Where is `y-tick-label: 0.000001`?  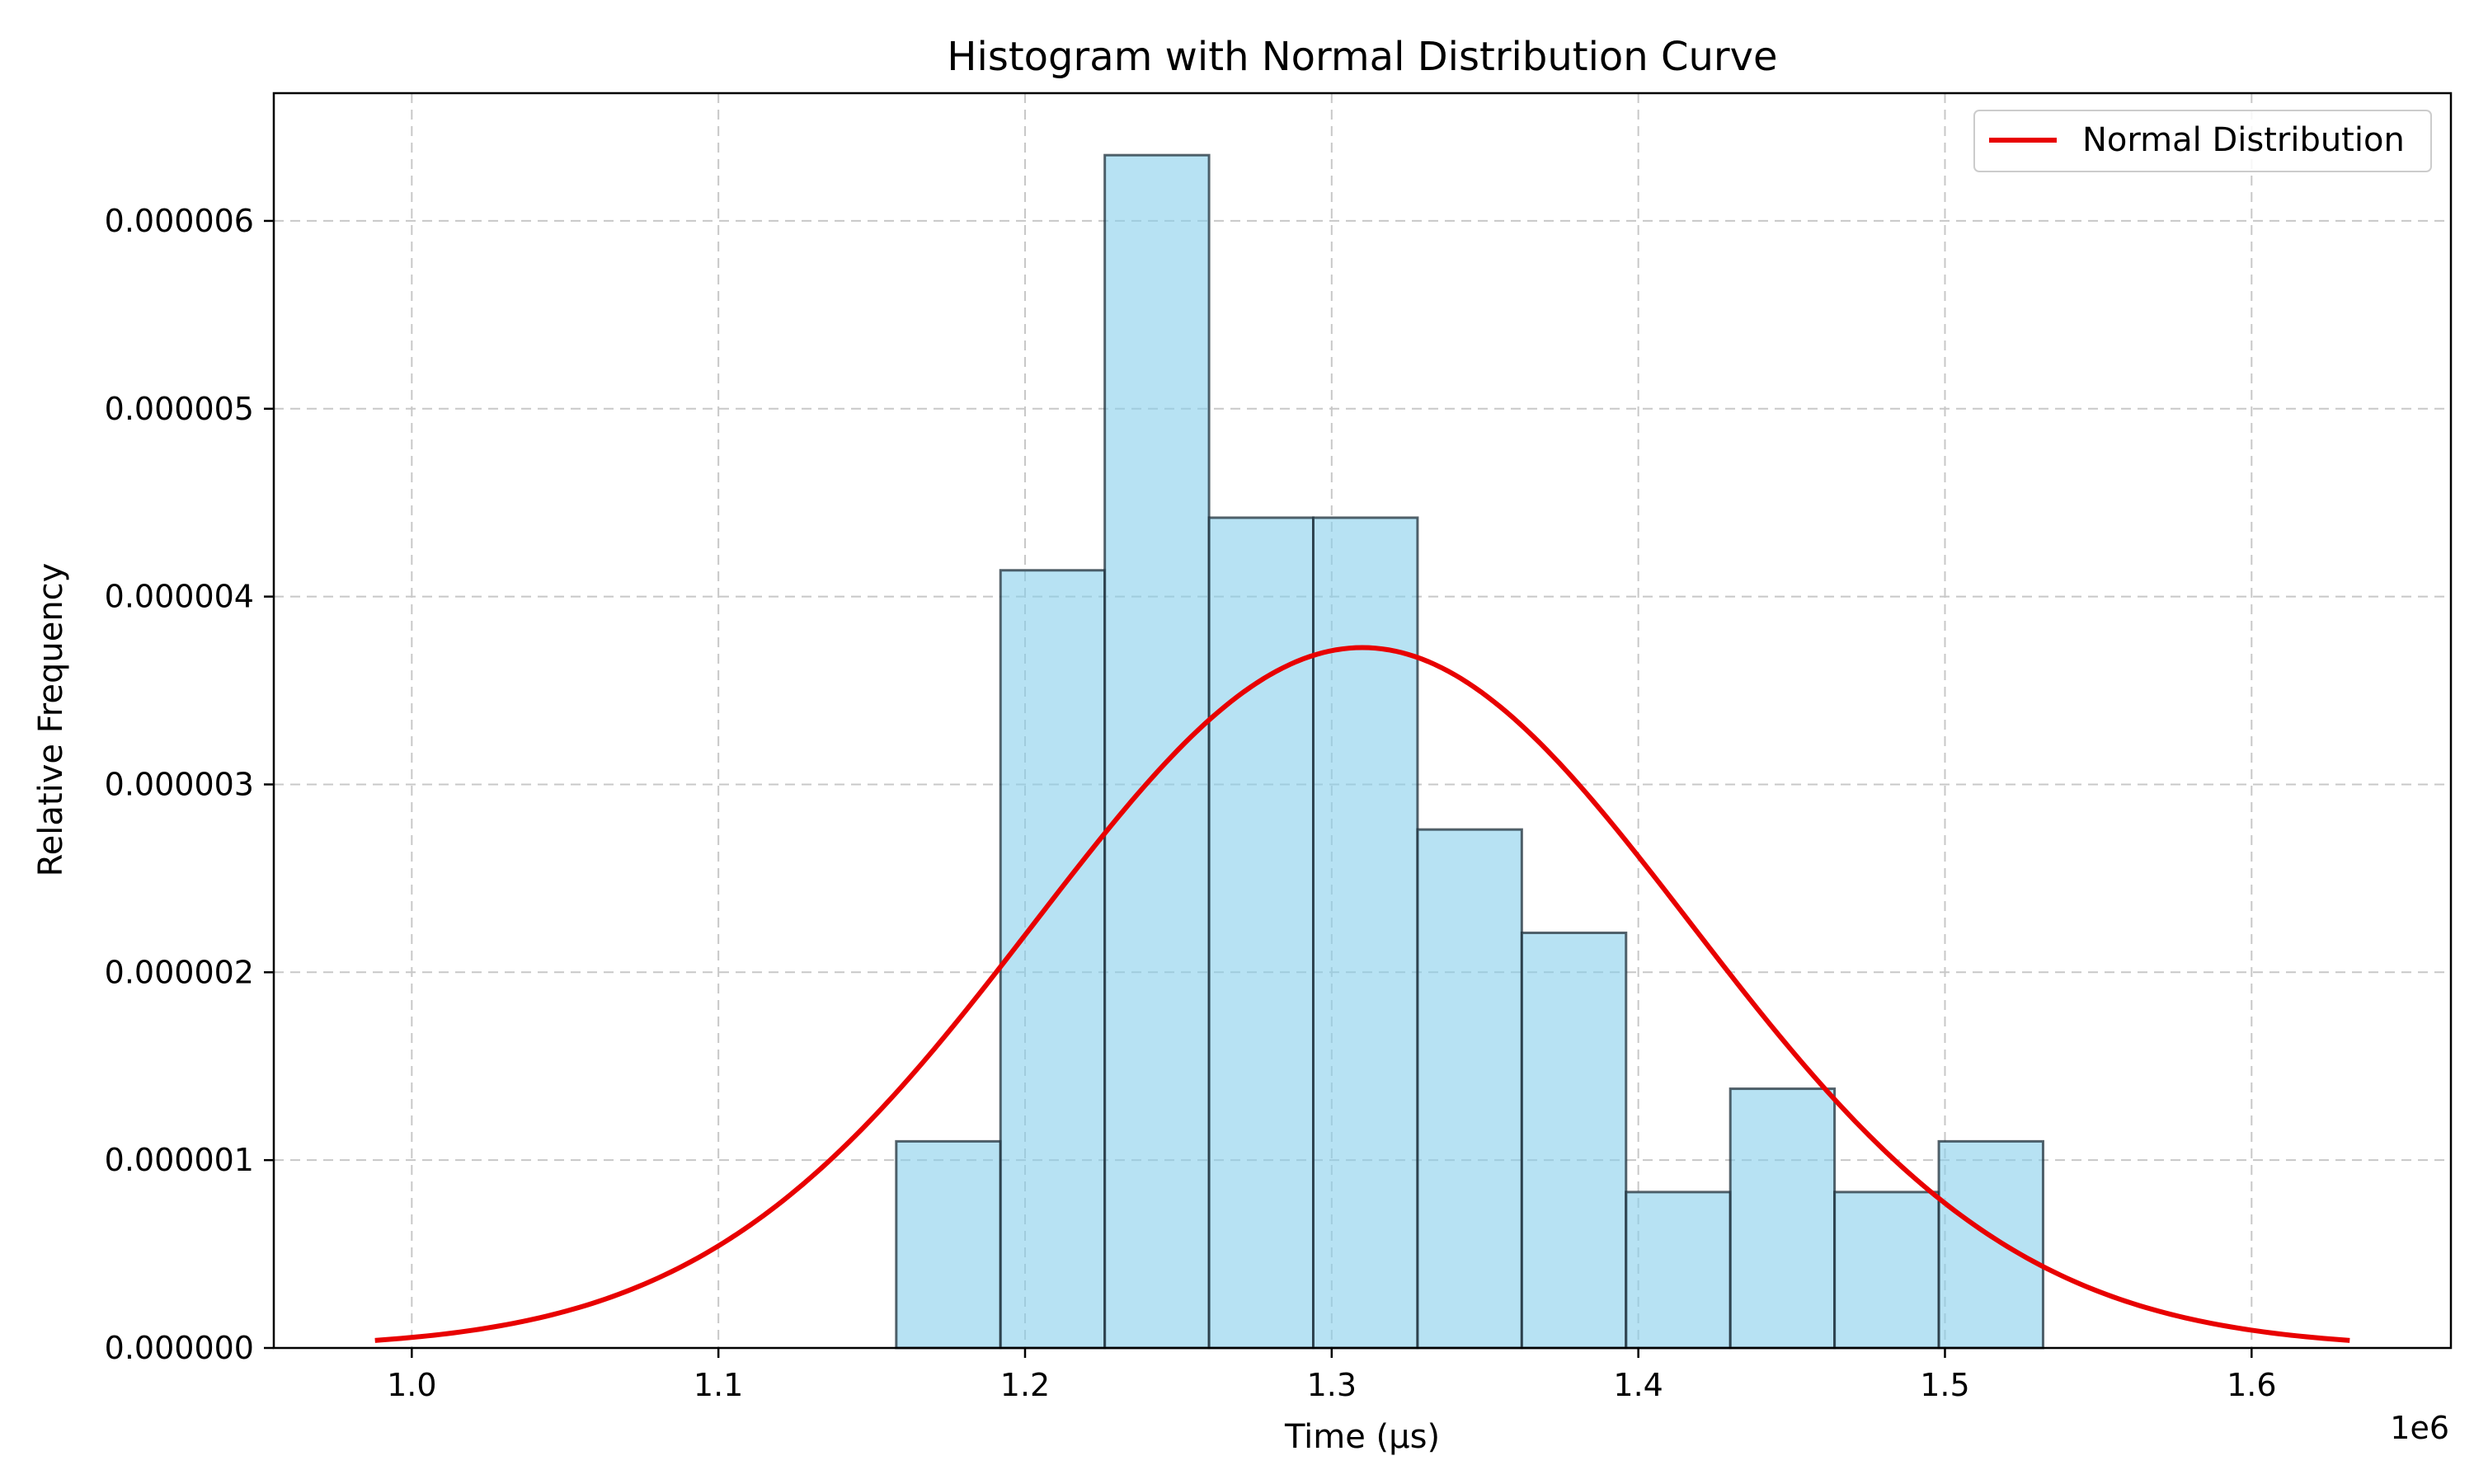 y-tick-label: 0.000001 is located at coordinates (179, 1160).